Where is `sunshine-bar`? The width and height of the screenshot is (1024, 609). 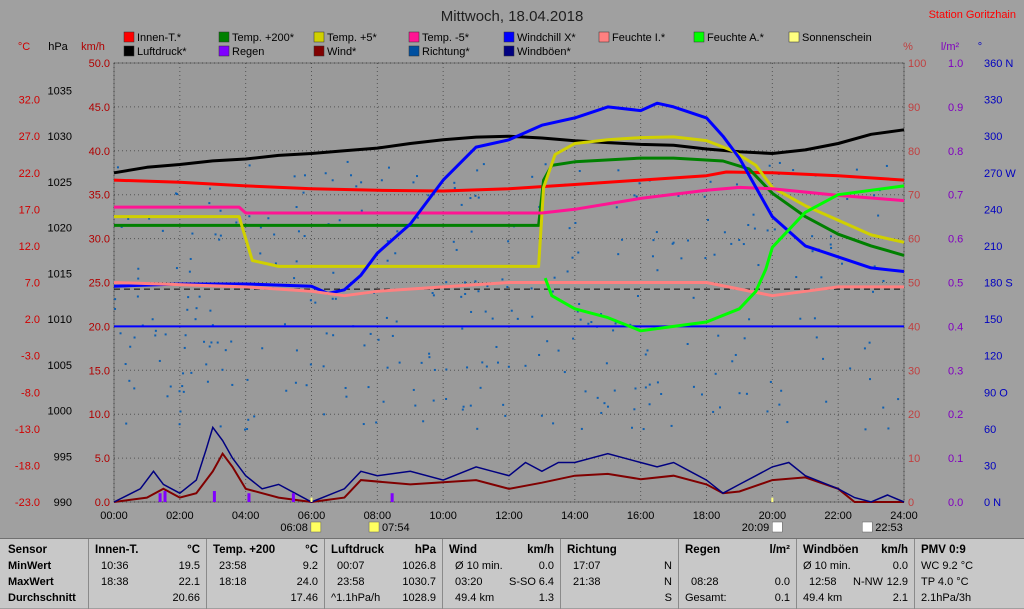 sunshine-bar is located at coordinates (311, 499).